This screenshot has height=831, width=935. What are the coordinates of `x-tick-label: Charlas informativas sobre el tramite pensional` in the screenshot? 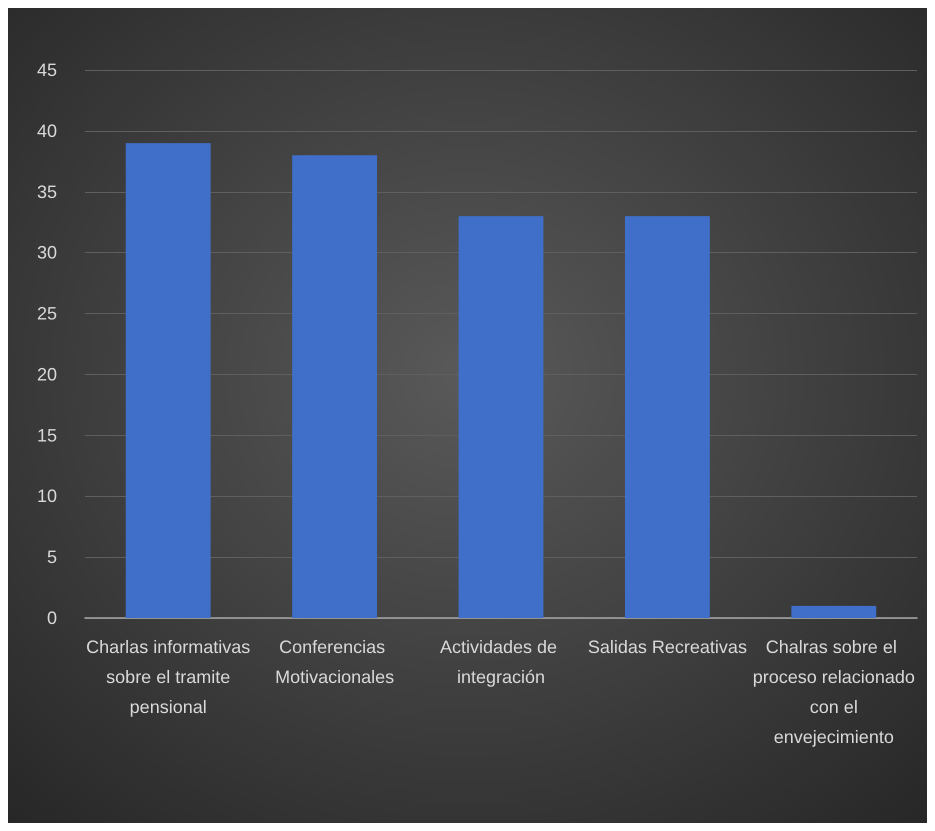 It's located at (168, 677).